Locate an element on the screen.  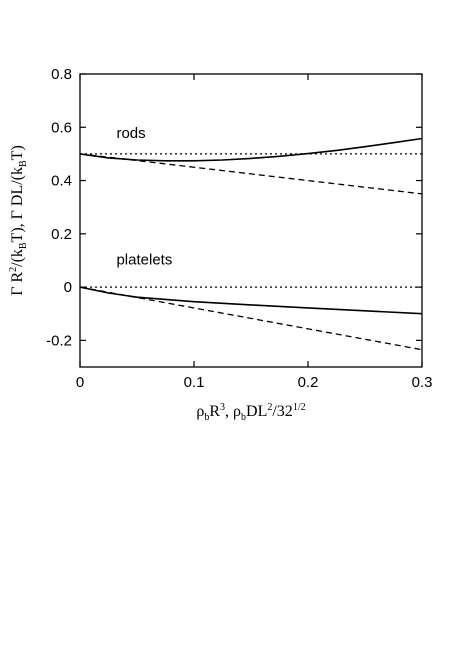
x-tick-label: 0 is located at coordinates (80, 382).